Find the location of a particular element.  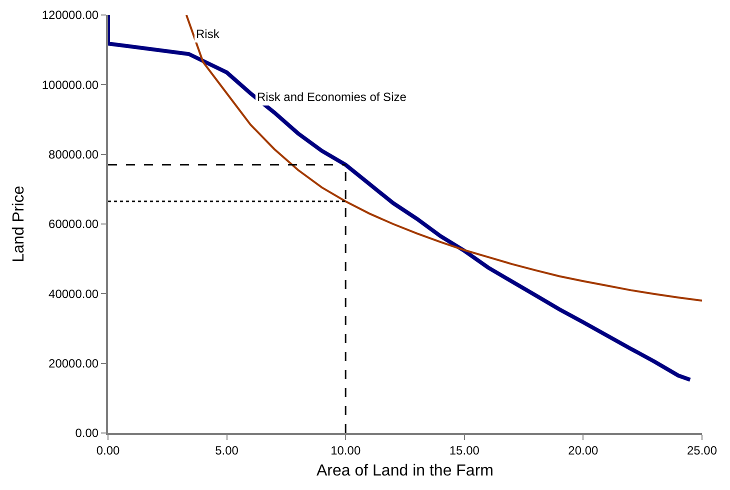

x-tick-label: 20.00 is located at coordinates (583, 450).